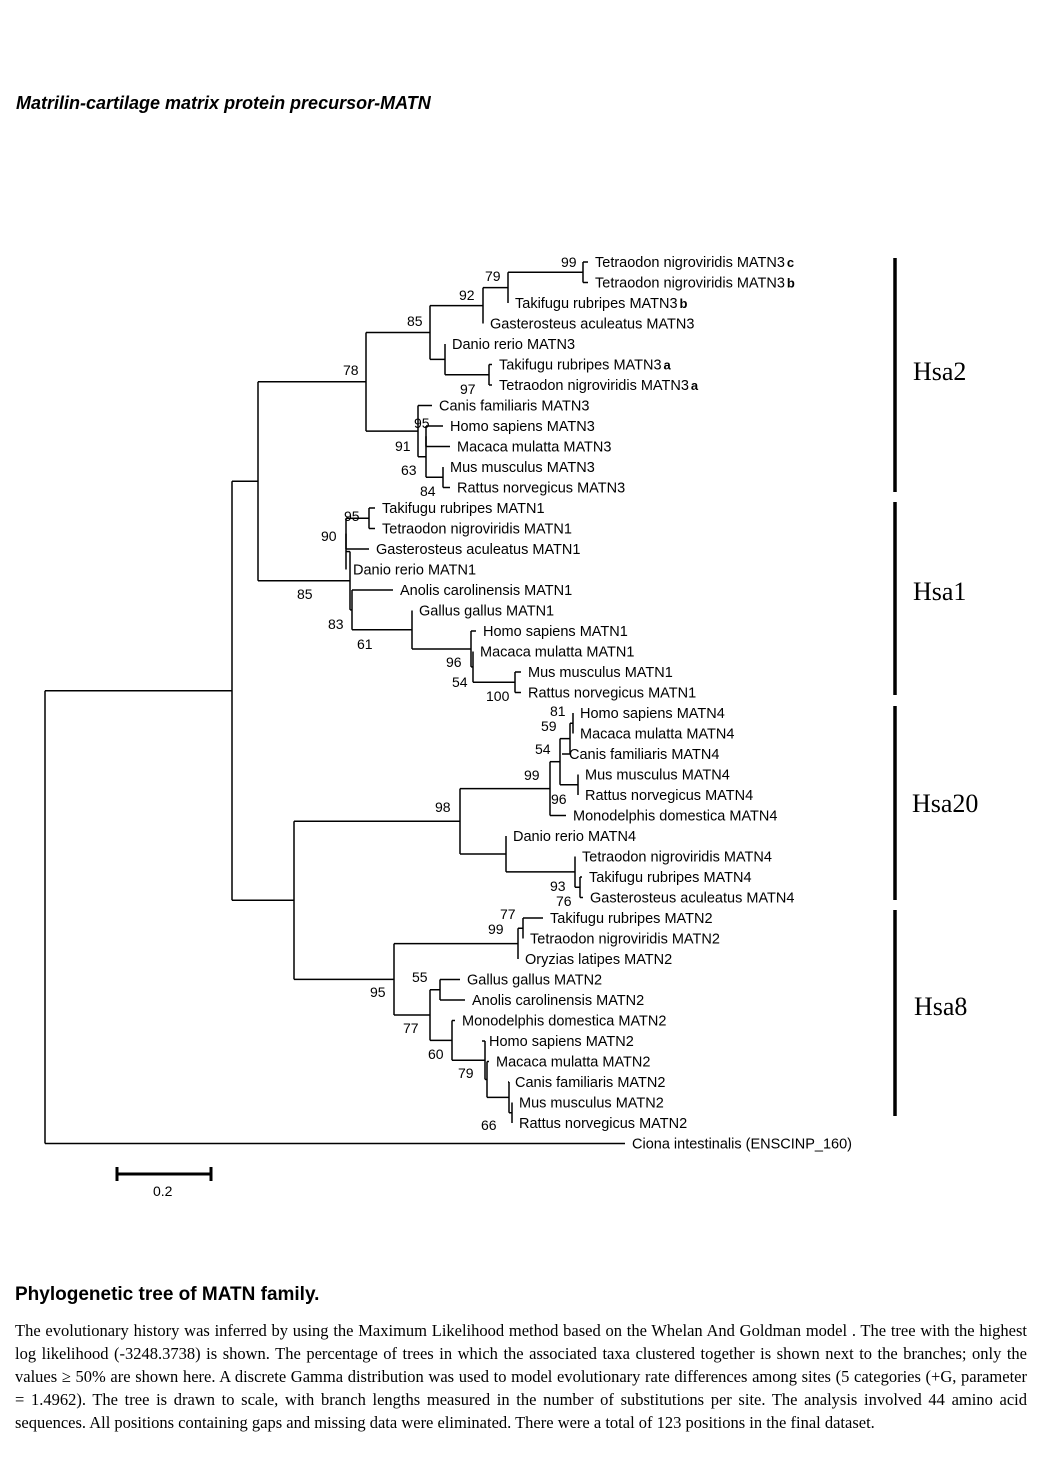  Describe the element at coordinates (477, 530) in the screenshot. I see `taxon-label: Tetraodon nigroviridis MATN1` at that location.